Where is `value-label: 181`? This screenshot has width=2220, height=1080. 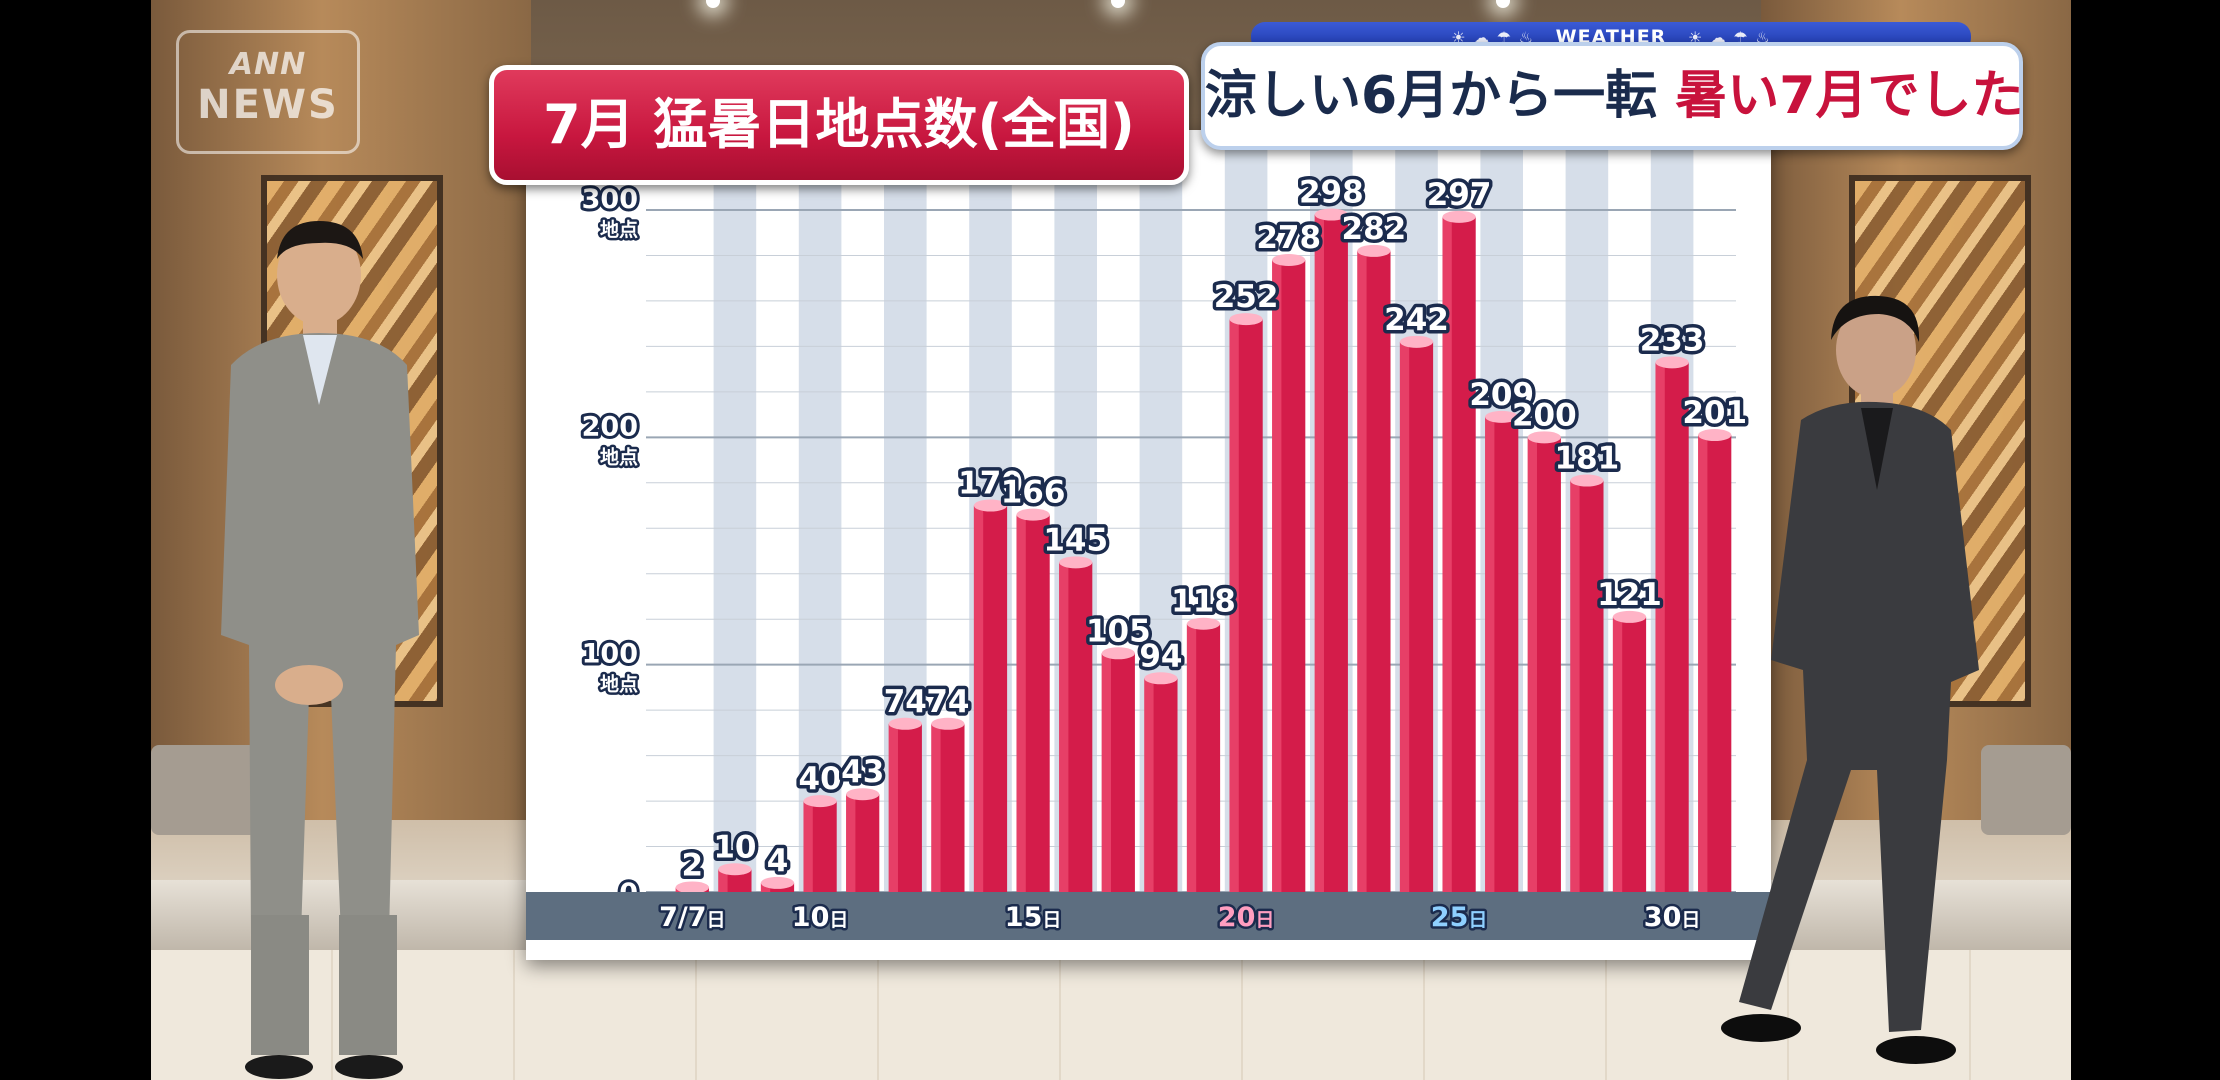 value-label: 181 is located at coordinates (1587, 459).